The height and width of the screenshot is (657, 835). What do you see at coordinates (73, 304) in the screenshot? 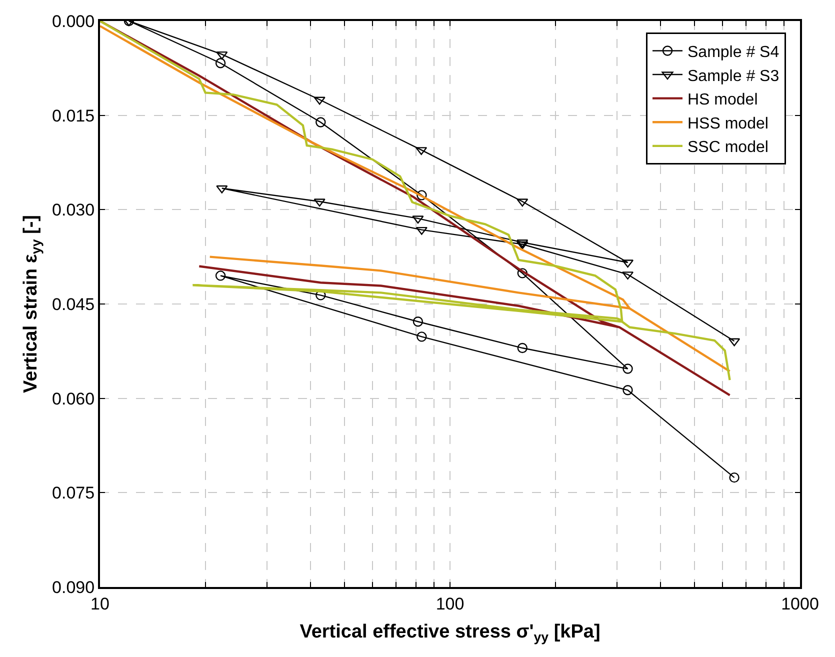
I see `y-tick-label: 0.045` at bounding box center [73, 304].